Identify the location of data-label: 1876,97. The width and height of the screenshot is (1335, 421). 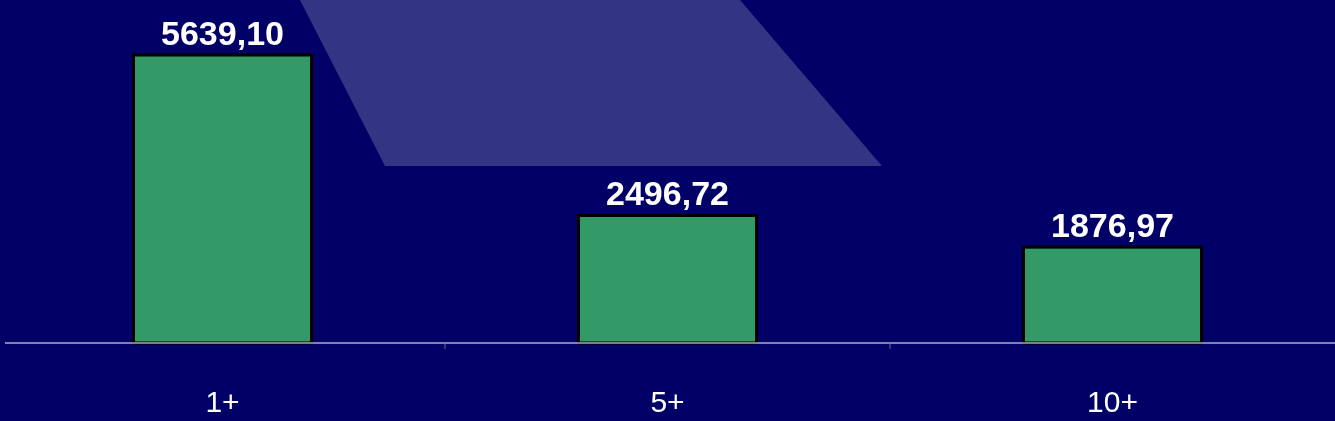
(1112, 225).